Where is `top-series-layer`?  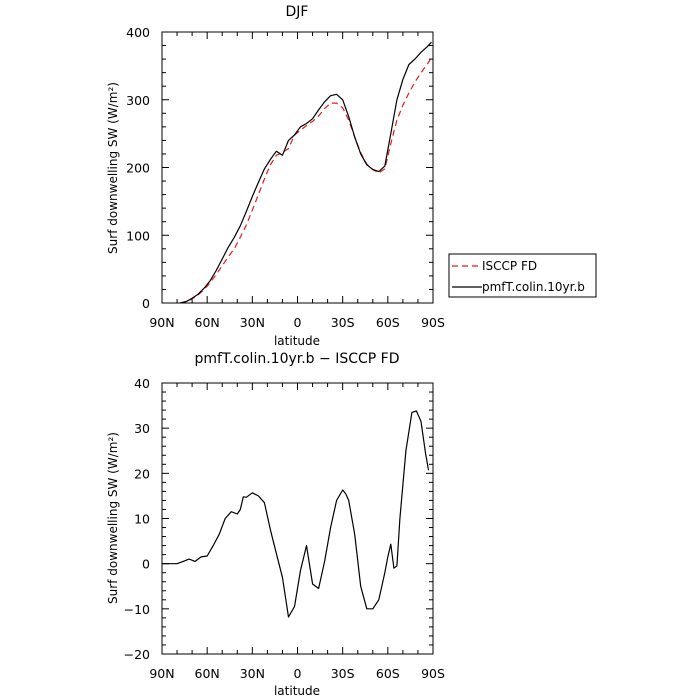 top-series-layer is located at coordinates (306, 172).